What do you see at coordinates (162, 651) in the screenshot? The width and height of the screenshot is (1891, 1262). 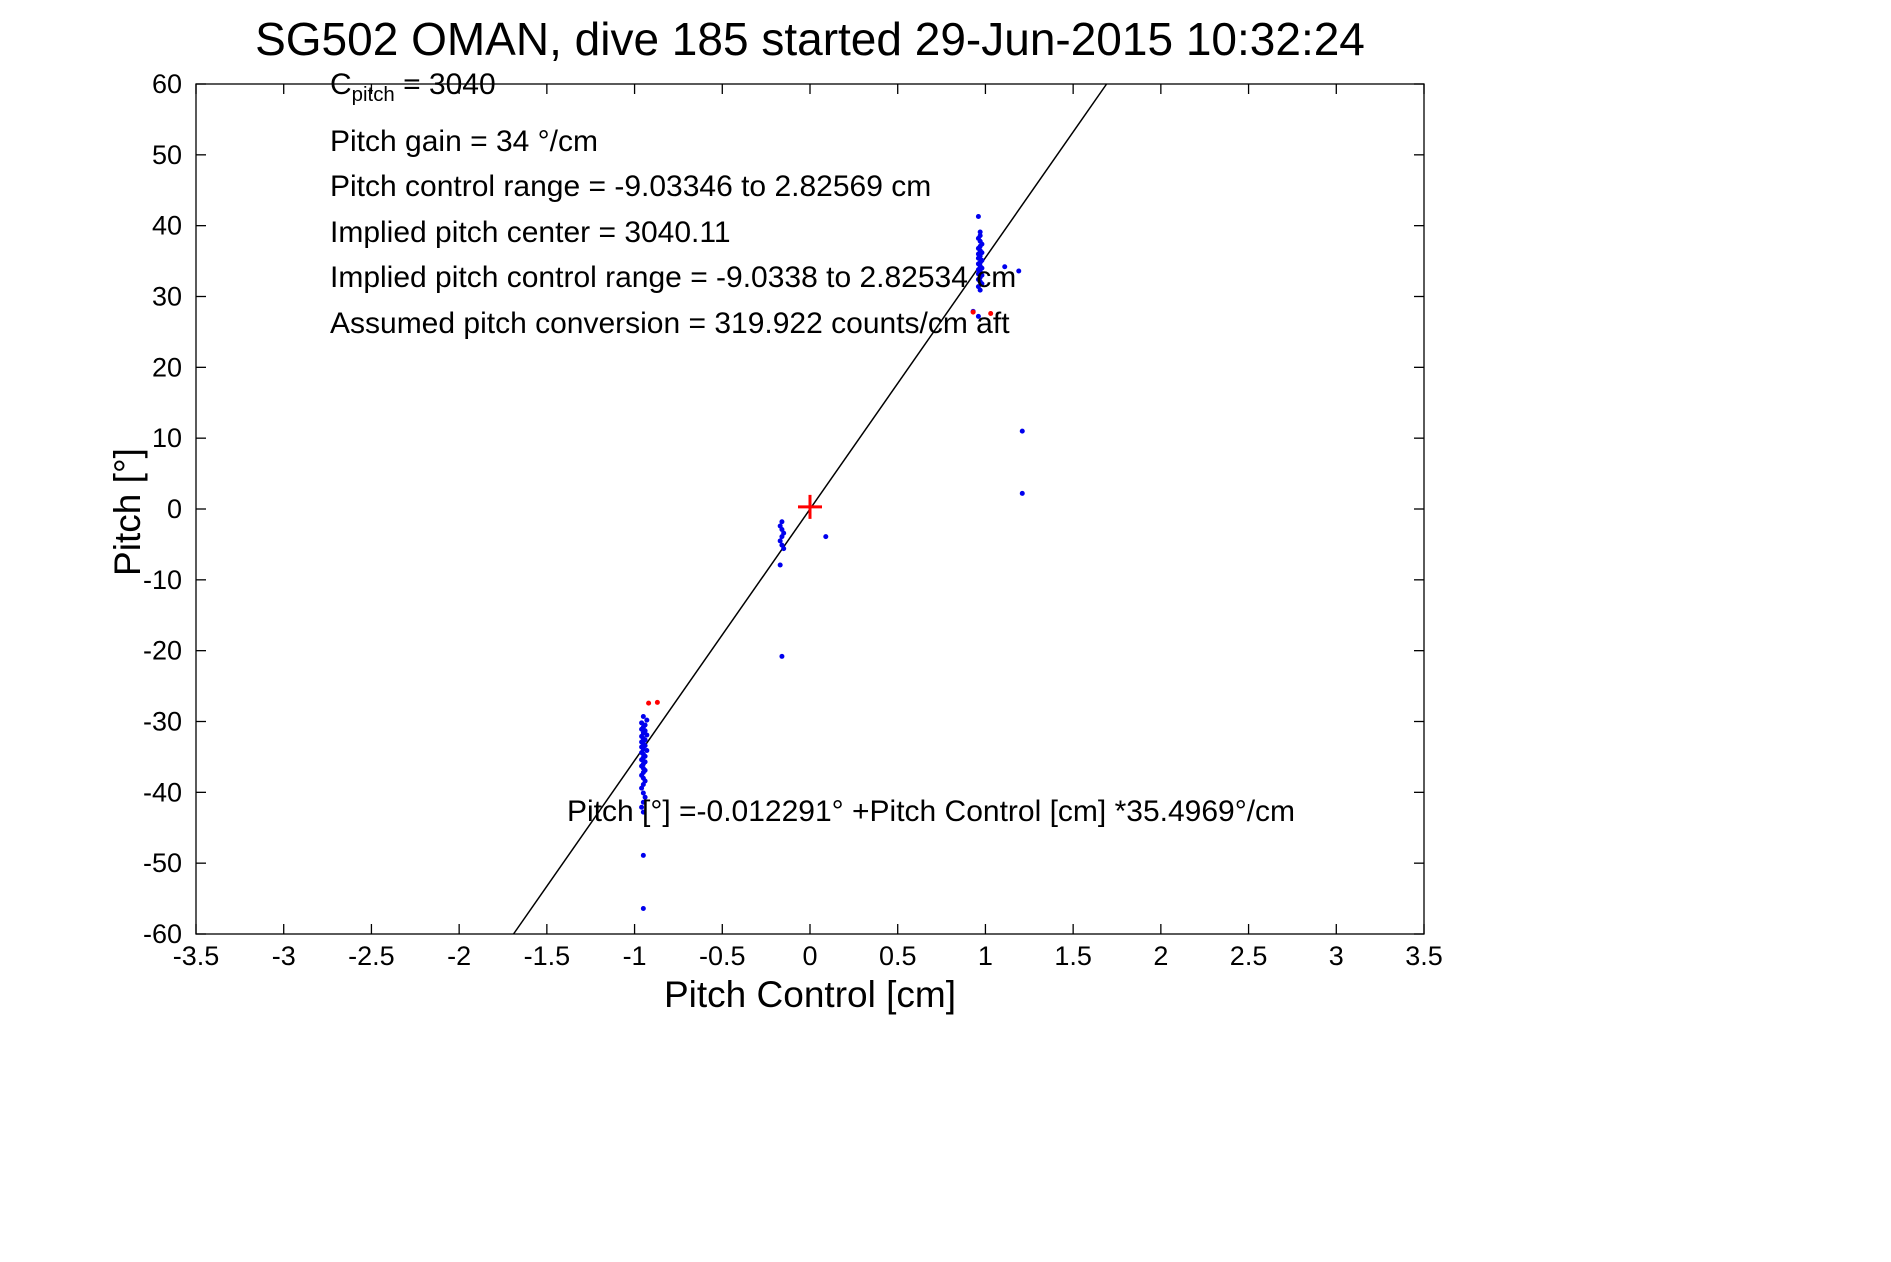 I see `svg-text: -20` at bounding box center [162, 651].